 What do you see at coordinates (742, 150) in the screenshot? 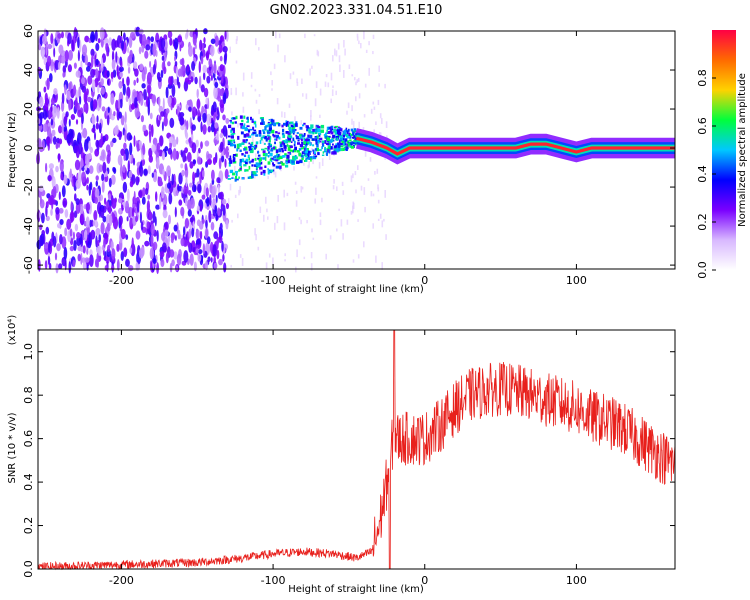
I see `colorbar-label: Normalized spectral amplitude` at bounding box center [742, 150].